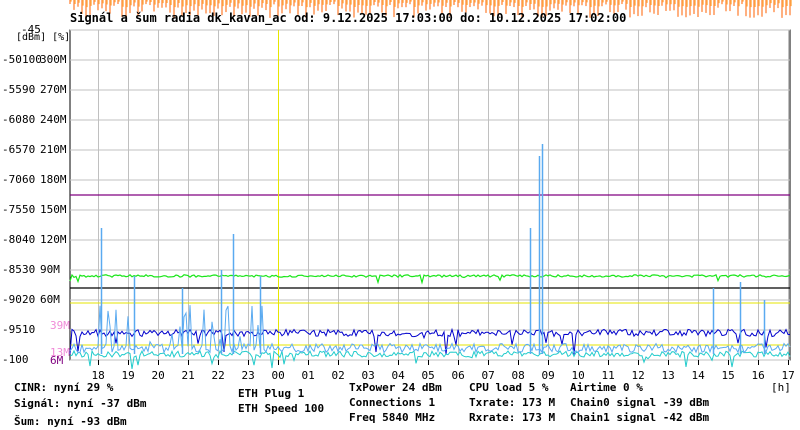 The image size is (800, 430). Describe the element at coordinates (698, 375) in the screenshot. I see `x-tick-label: 14` at that location.